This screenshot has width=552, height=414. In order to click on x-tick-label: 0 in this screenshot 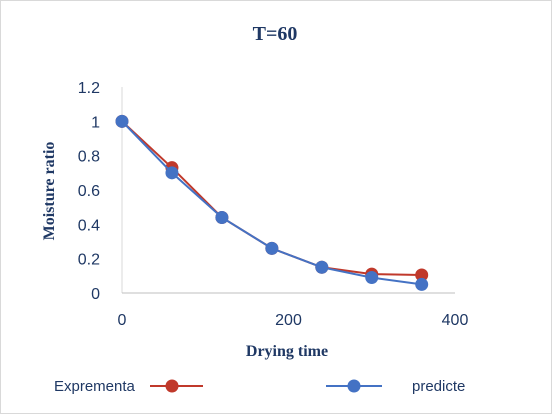, I will do `click(122, 320)`.